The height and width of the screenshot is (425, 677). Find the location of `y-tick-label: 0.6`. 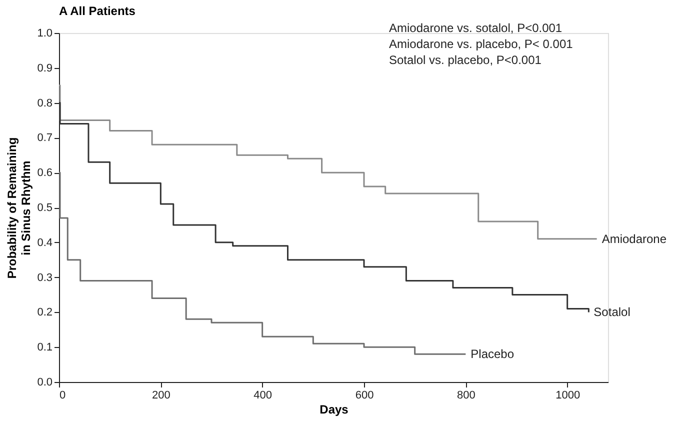

y-tick-label: 0.6 is located at coordinates (44, 173).